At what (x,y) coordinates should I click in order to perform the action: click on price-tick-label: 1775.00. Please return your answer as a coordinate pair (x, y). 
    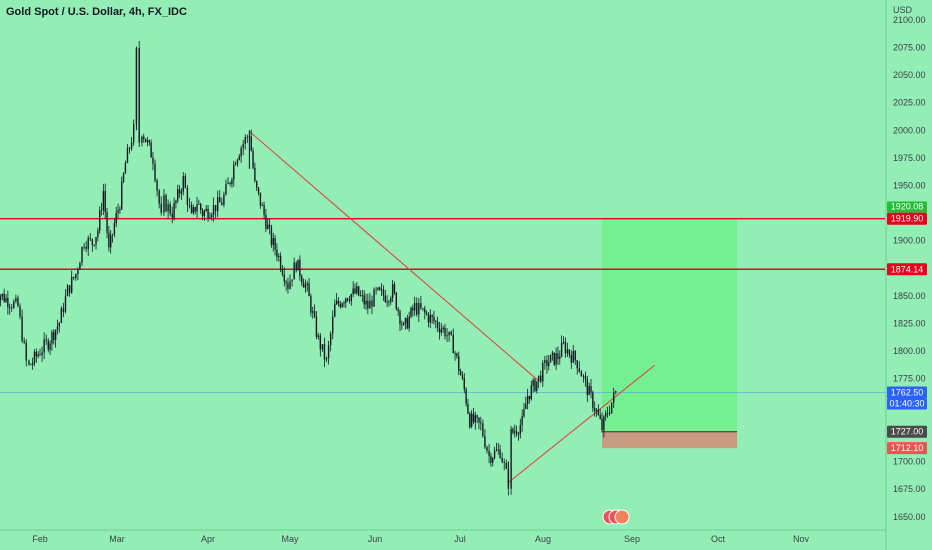
    Looking at the image, I should click on (909, 379).